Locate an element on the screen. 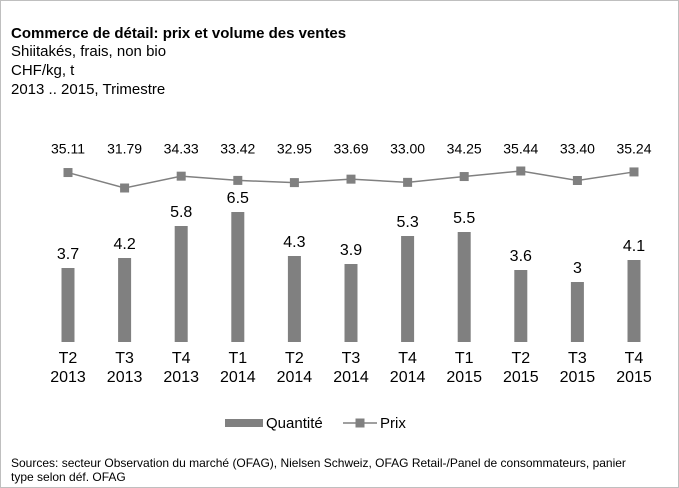 The height and width of the screenshot is (488, 679). data-label: 3.6 is located at coordinates (521, 256).